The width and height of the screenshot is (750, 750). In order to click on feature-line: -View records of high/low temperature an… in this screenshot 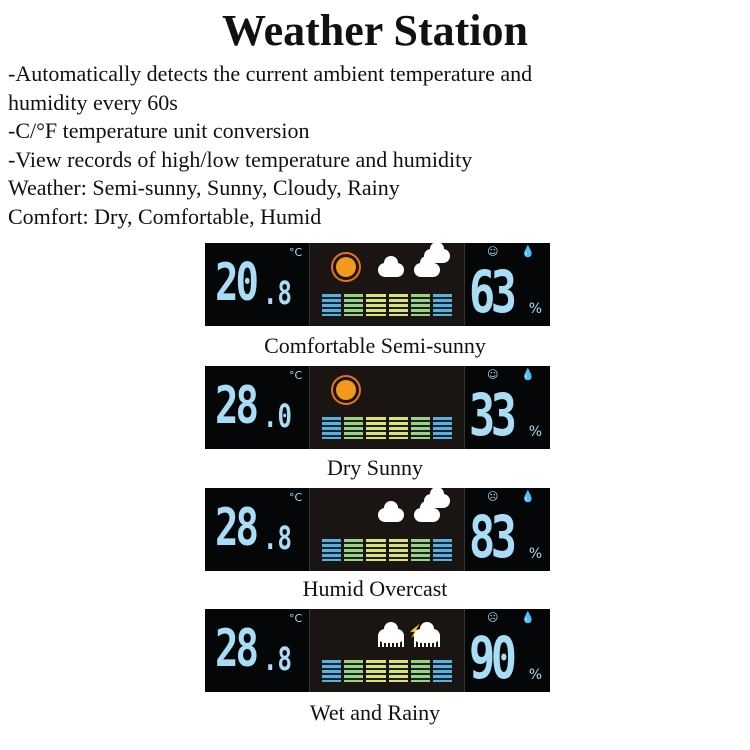, I will do `click(240, 159)`.